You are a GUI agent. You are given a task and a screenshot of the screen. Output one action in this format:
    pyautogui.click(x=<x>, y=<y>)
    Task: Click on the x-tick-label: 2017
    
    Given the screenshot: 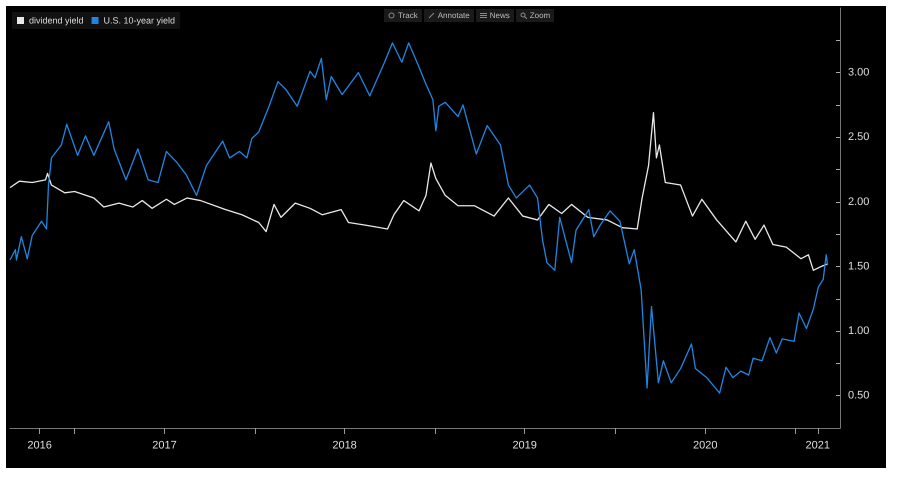 What is the action you would take?
    pyautogui.click(x=164, y=446)
    